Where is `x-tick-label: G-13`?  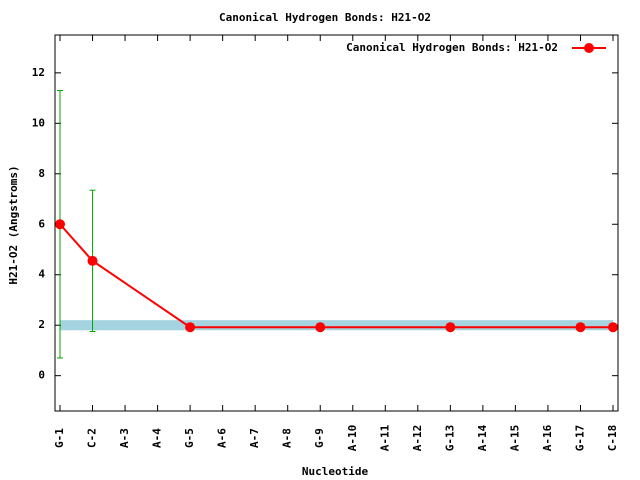
x-tick-label: G-13 is located at coordinates (449, 438).